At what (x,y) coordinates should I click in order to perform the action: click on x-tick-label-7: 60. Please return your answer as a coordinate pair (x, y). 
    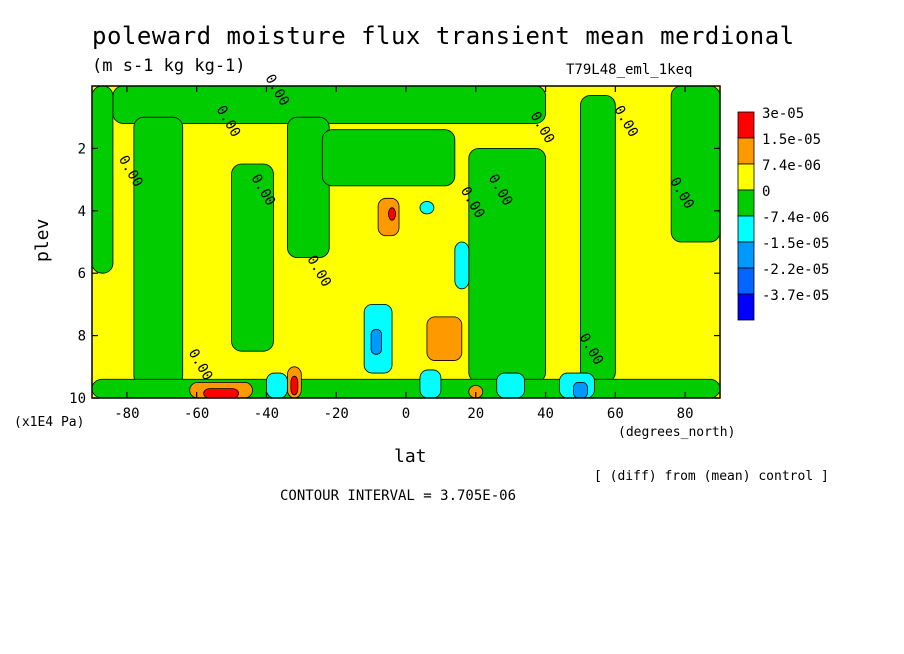
    Looking at the image, I should click on (615, 414).